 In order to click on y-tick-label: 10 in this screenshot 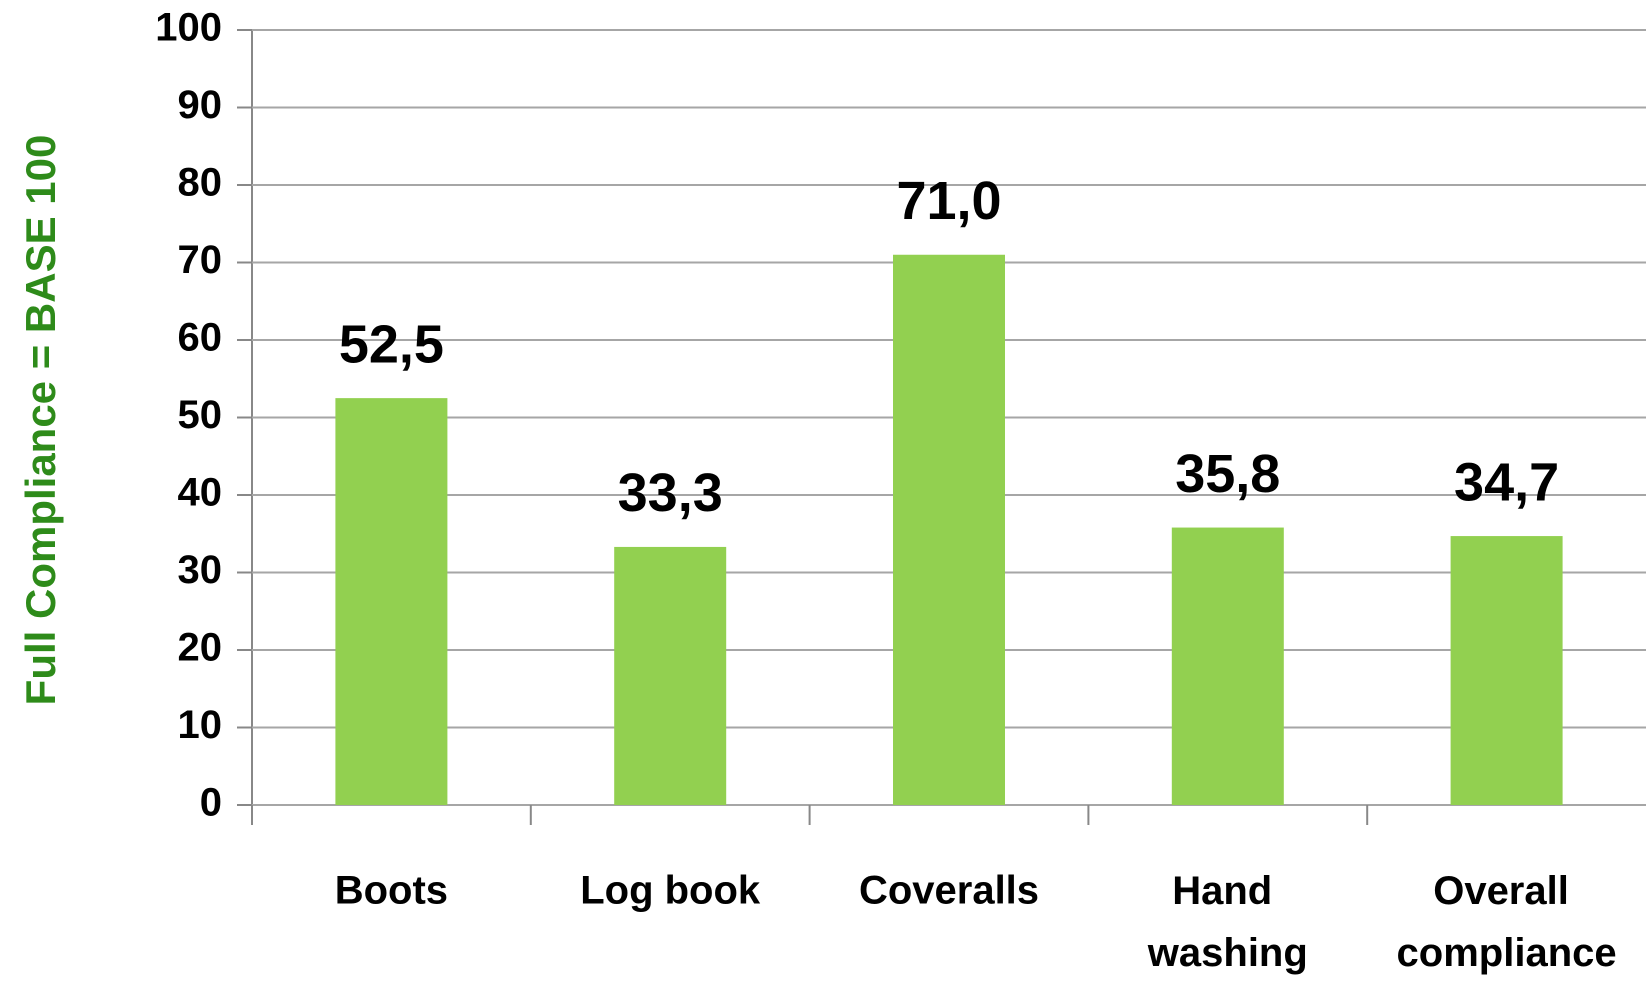, I will do `click(200, 725)`.